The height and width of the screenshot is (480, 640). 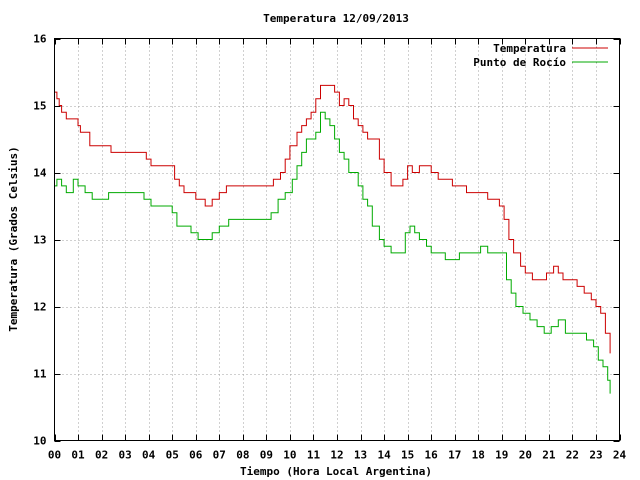 I want to click on legend-label-1: Punto de Rocío, so click(x=519, y=62).